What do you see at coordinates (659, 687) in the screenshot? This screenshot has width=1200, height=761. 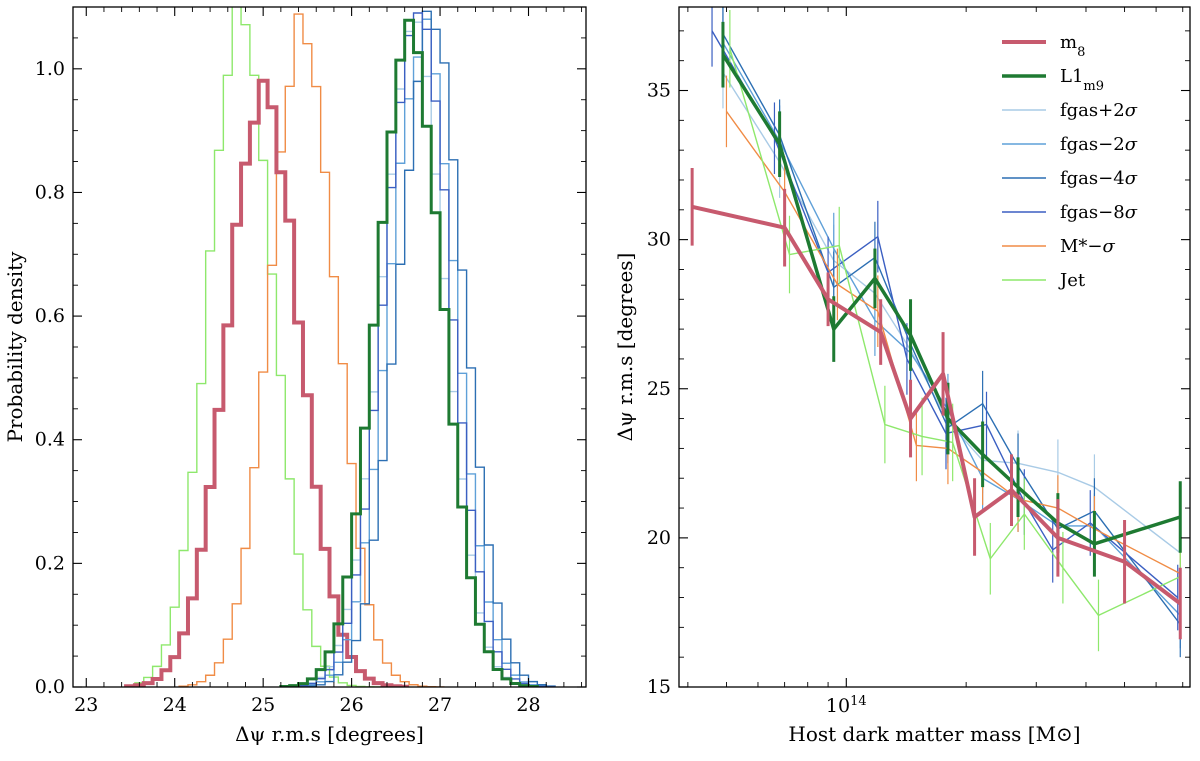 I see `y-tick-label: 15` at bounding box center [659, 687].